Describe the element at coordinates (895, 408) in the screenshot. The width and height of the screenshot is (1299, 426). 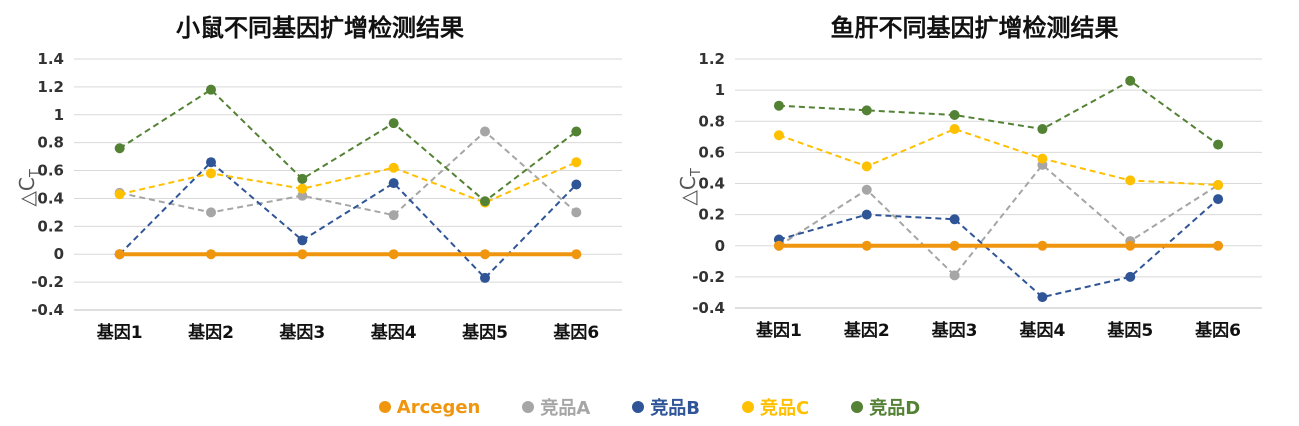
I see `legend-label: 竞品D` at that location.